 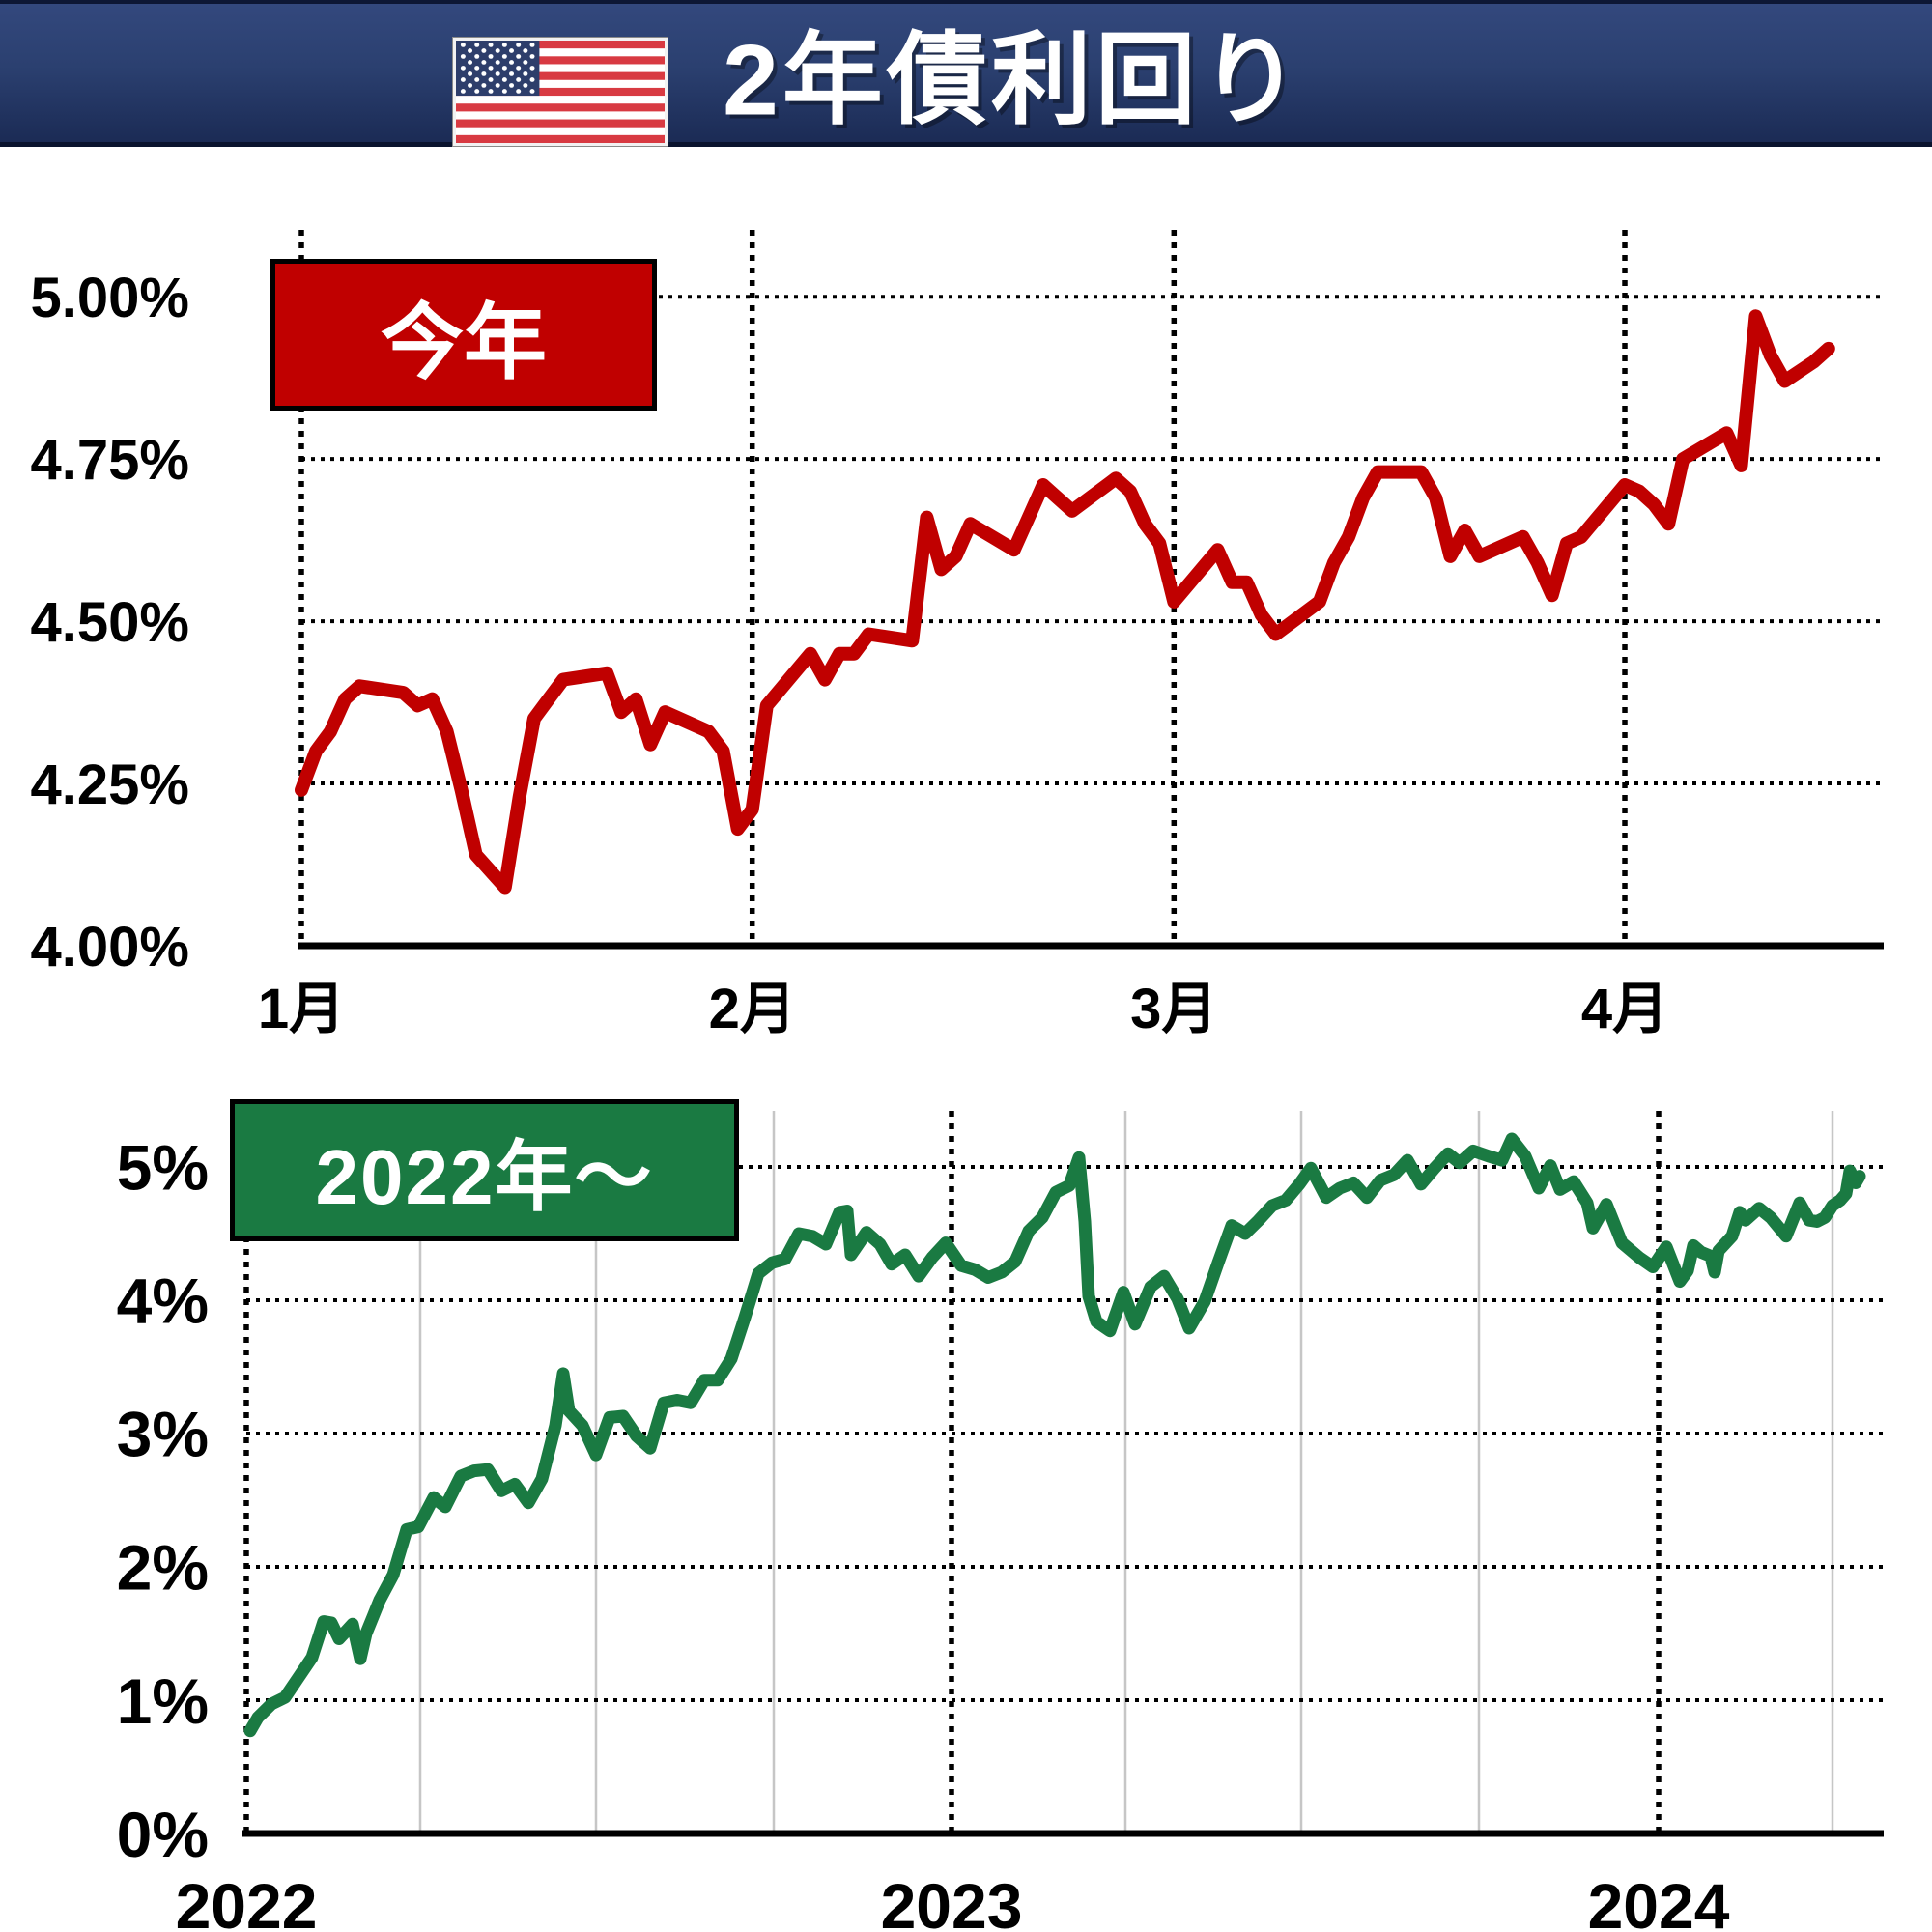 I want to click on y-tick-label: 5%, so click(x=163, y=1168).